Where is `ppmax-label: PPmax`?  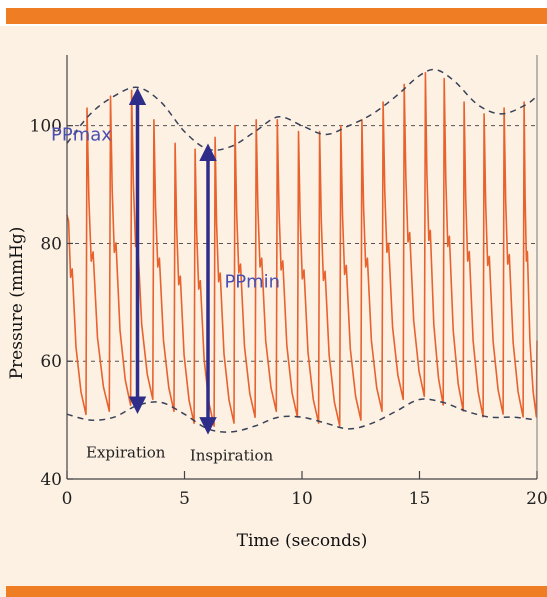
ppmax-label: PPmax is located at coordinates (81, 134).